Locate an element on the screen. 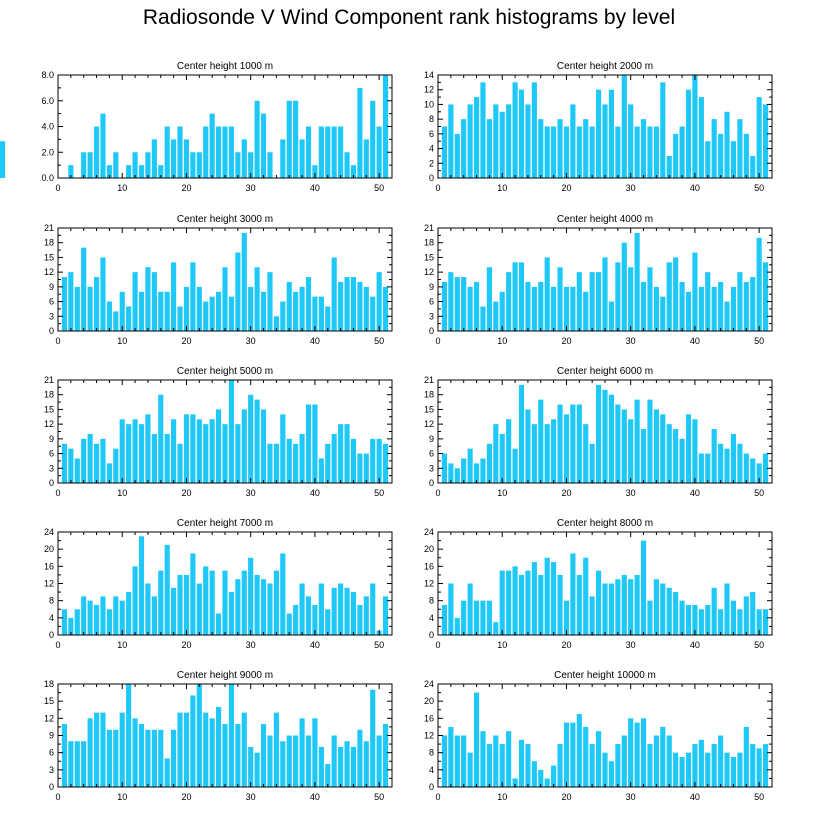  y-tick-label: 4 is located at coordinates (431, 618).